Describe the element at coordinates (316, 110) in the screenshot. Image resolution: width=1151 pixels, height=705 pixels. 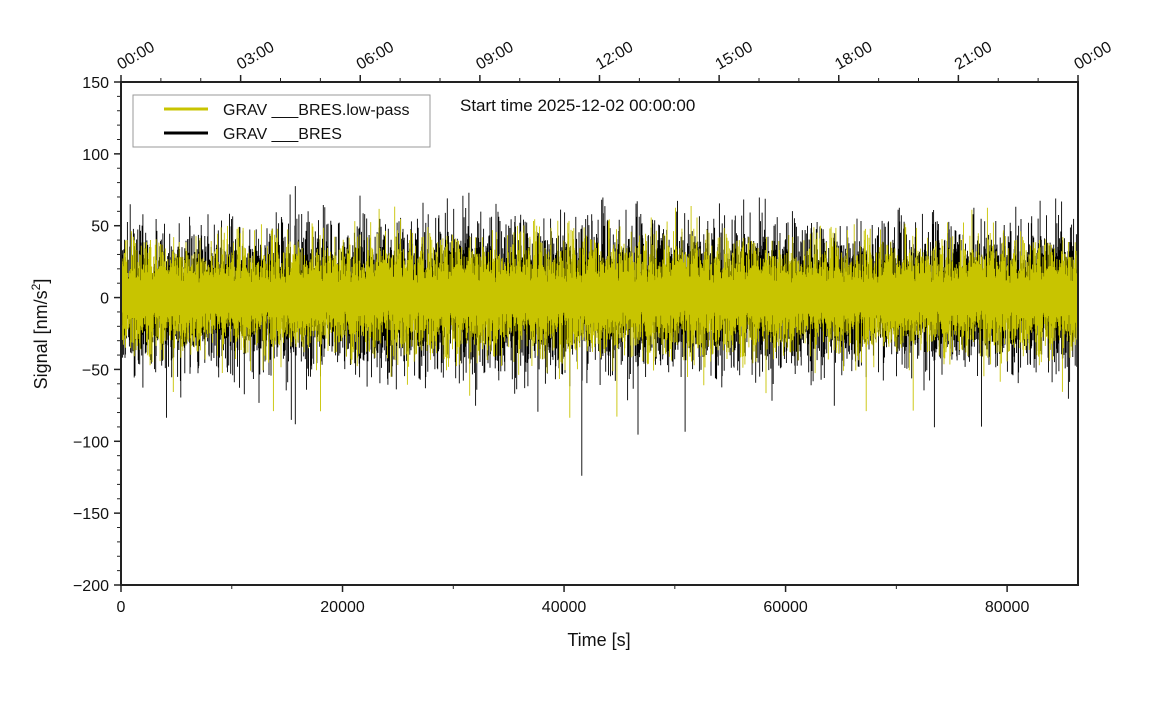
I see `legend-label-lowpass: GRAV ___BRES.low-pass` at that location.